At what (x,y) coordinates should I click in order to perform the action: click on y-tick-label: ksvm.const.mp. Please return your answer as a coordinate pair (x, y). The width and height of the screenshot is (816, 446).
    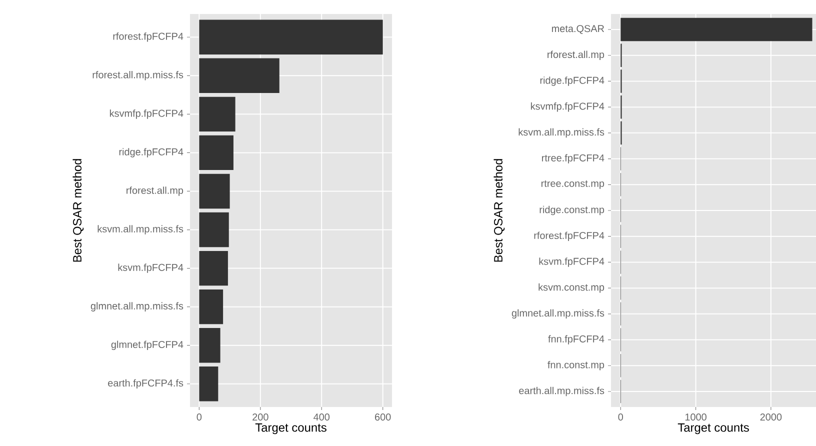
    Looking at the image, I should click on (571, 288).